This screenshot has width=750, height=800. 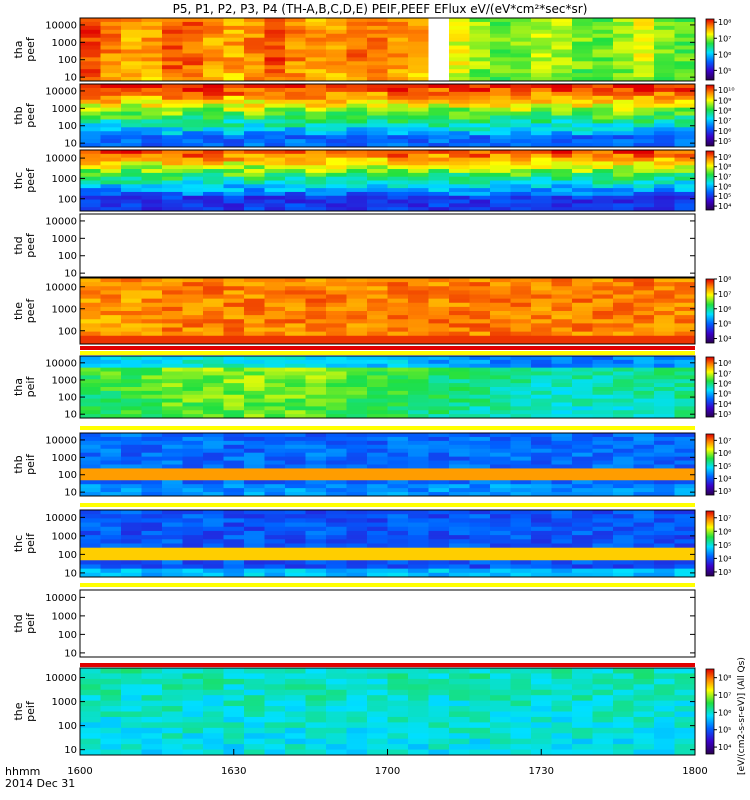 What do you see at coordinates (724, 100) in the screenshot?
I see `colorbar-tick-label: 10⁹` at bounding box center [724, 100].